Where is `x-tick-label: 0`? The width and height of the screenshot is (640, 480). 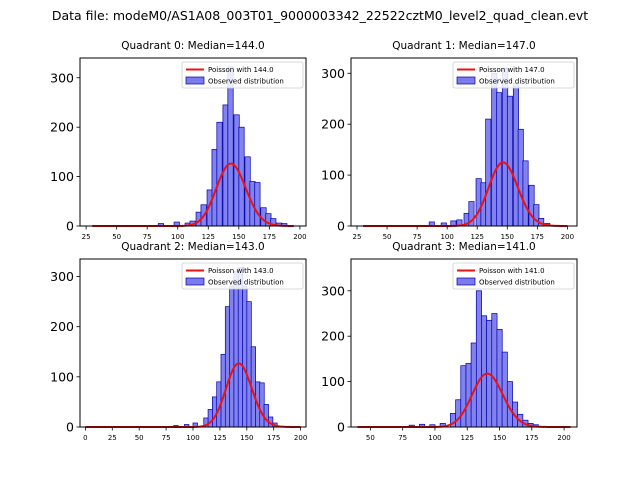
x-tick-label: 0 is located at coordinates (85, 438).